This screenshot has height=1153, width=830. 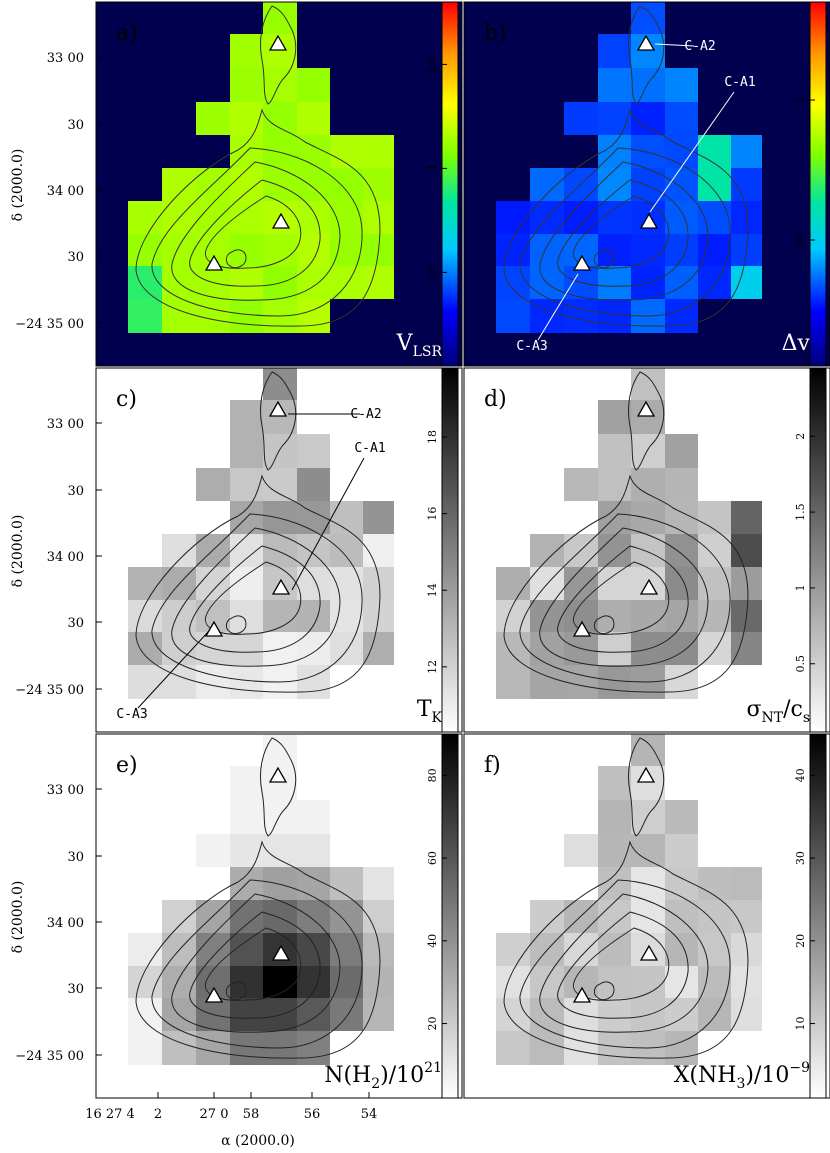 I want to click on panel-c: c) TK 12 14 16 18 C-A2 C-A1 C-A3, so click(x=279, y=550).